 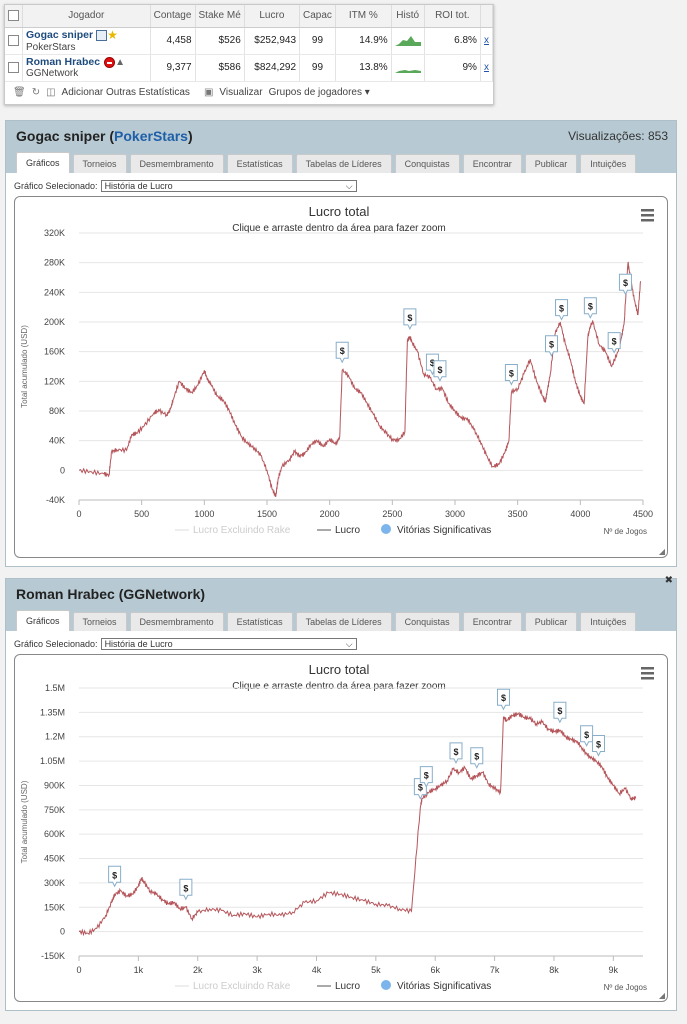 I want to click on col-header-itm: ITM %, so click(x=363, y=16).